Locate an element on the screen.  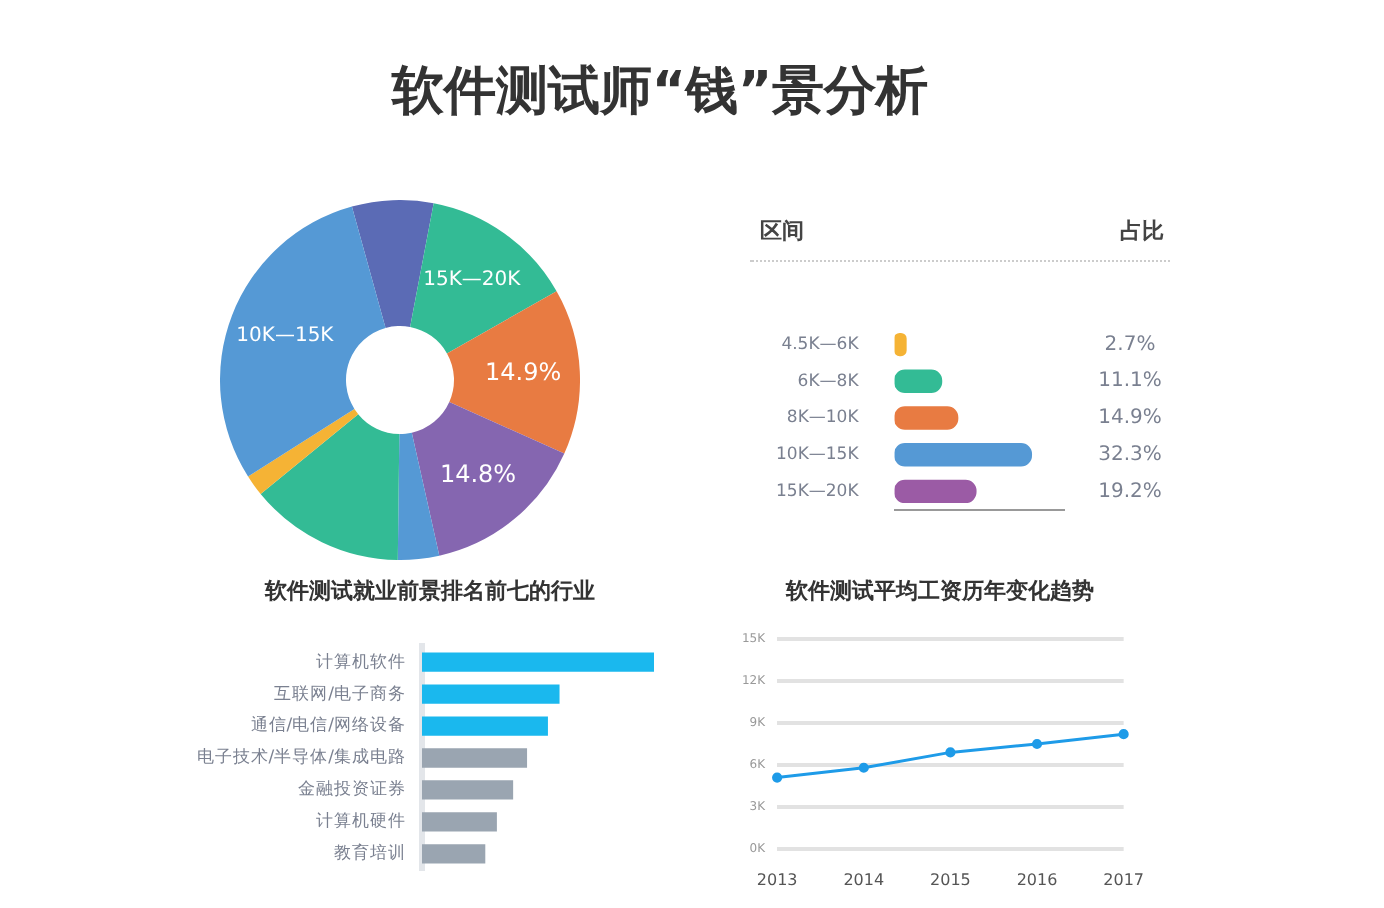
data-label: 14.8% is located at coordinates (478, 473).